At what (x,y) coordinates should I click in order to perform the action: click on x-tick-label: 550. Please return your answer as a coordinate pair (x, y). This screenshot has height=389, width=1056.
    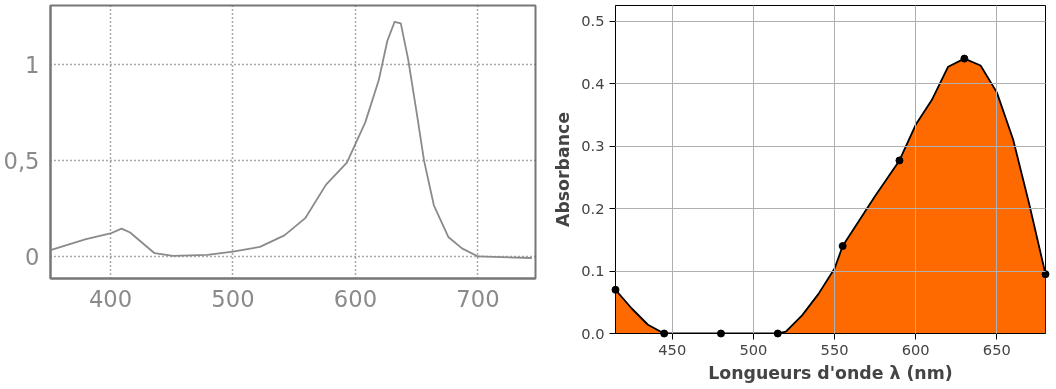
    Looking at the image, I should click on (834, 349).